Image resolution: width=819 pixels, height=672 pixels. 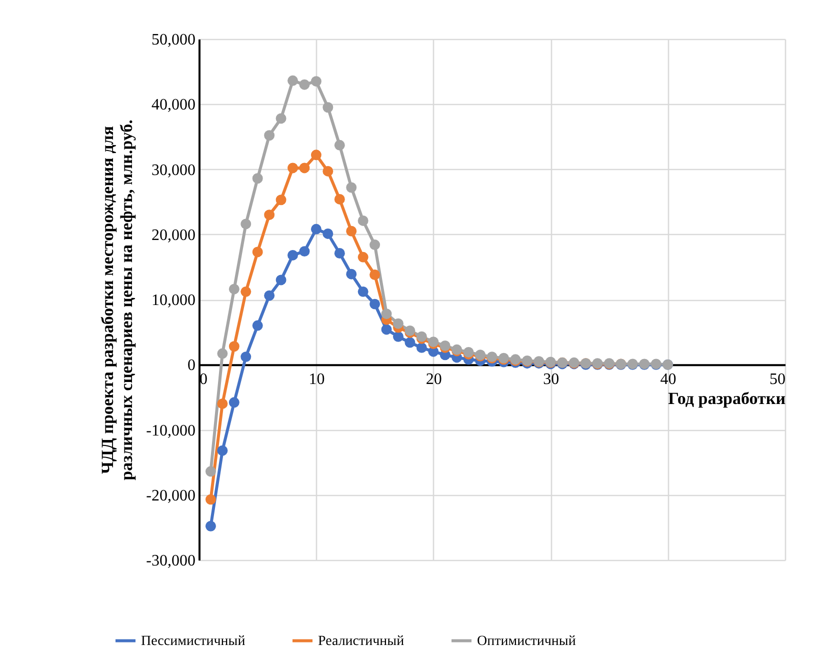 What do you see at coordinates (171, 495) in the screenshot?
I see `y-tick-label: -20,000` at bounding box center [171, 495].